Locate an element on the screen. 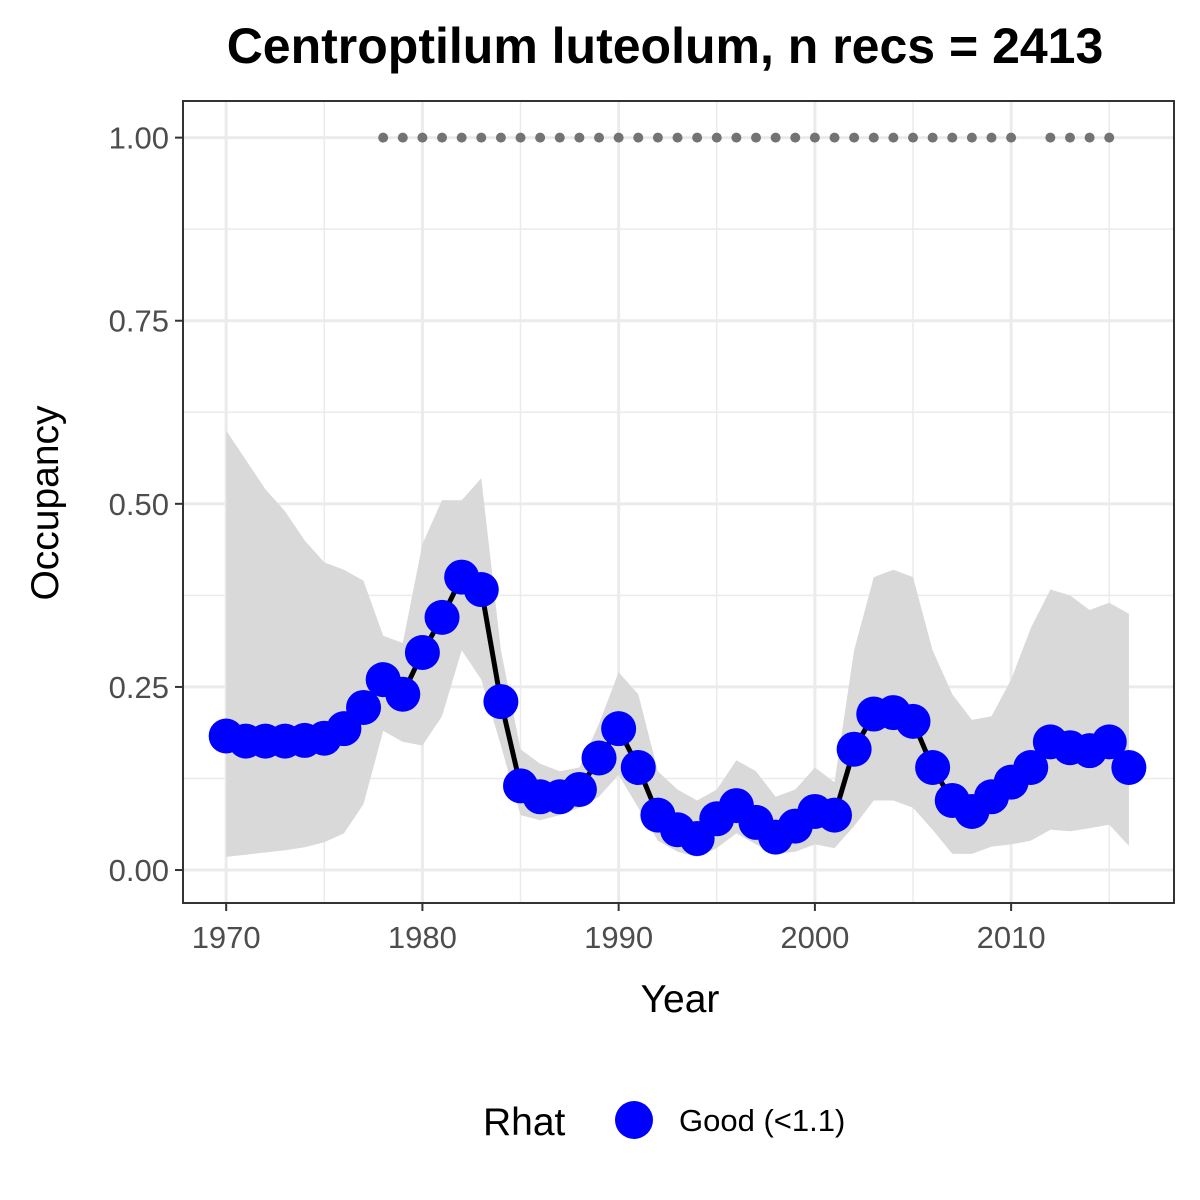 This screenshot has width=1200, height=1200. chart-title: Centroptilum luteolum, n recs = 2413 is located at coordinates (665, 46).